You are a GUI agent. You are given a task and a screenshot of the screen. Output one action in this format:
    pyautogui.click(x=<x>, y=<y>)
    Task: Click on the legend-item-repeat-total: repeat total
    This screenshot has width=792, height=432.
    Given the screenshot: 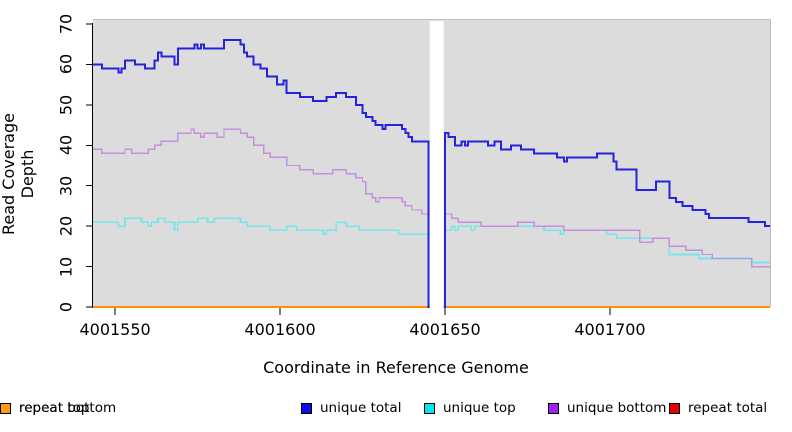 What is the action you would take?
    pyautogui.click(x=718, y=408)
    